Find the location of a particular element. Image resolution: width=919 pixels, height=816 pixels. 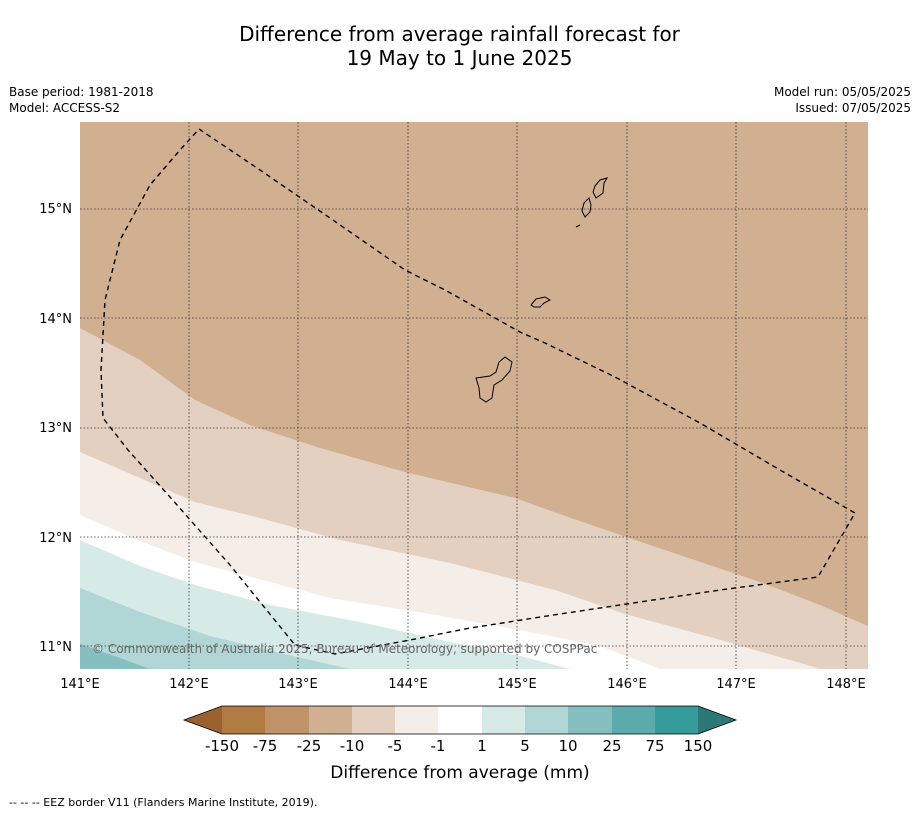

colorbar-label: 1 is located at coordinates (482, 746).